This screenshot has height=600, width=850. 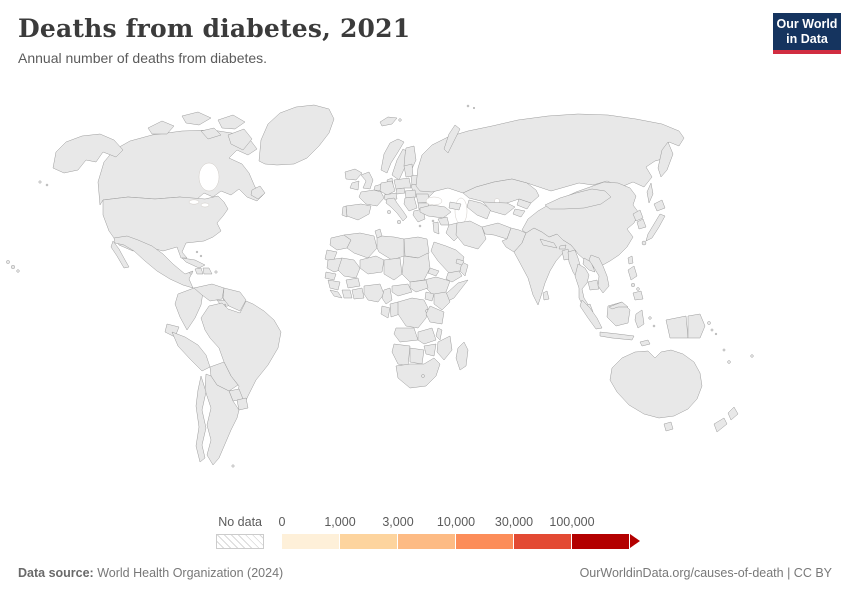 What do you see at coordinates (645, 343) in the screenshot?
I see `country-timor` at bounding box center [645, 343].